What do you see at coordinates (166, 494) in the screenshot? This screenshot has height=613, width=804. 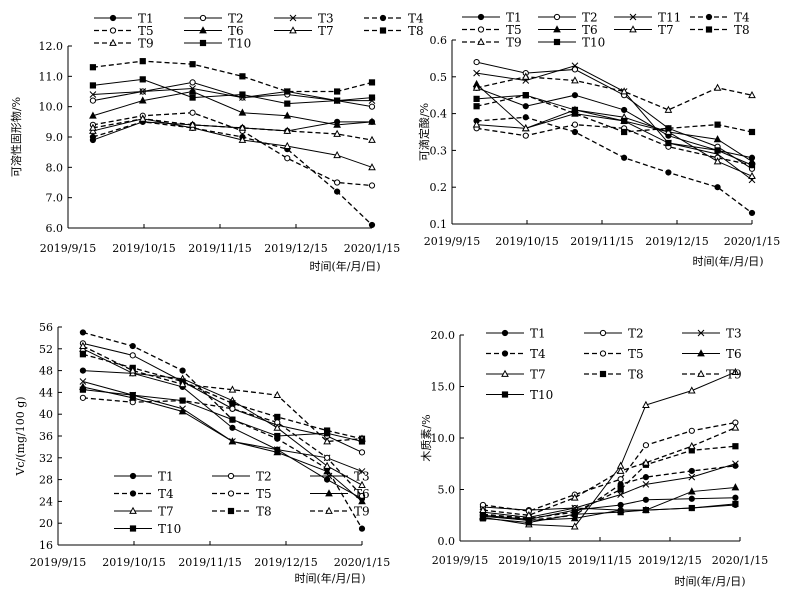 I see `legend-label: T4` at bounding box center [166, 494].